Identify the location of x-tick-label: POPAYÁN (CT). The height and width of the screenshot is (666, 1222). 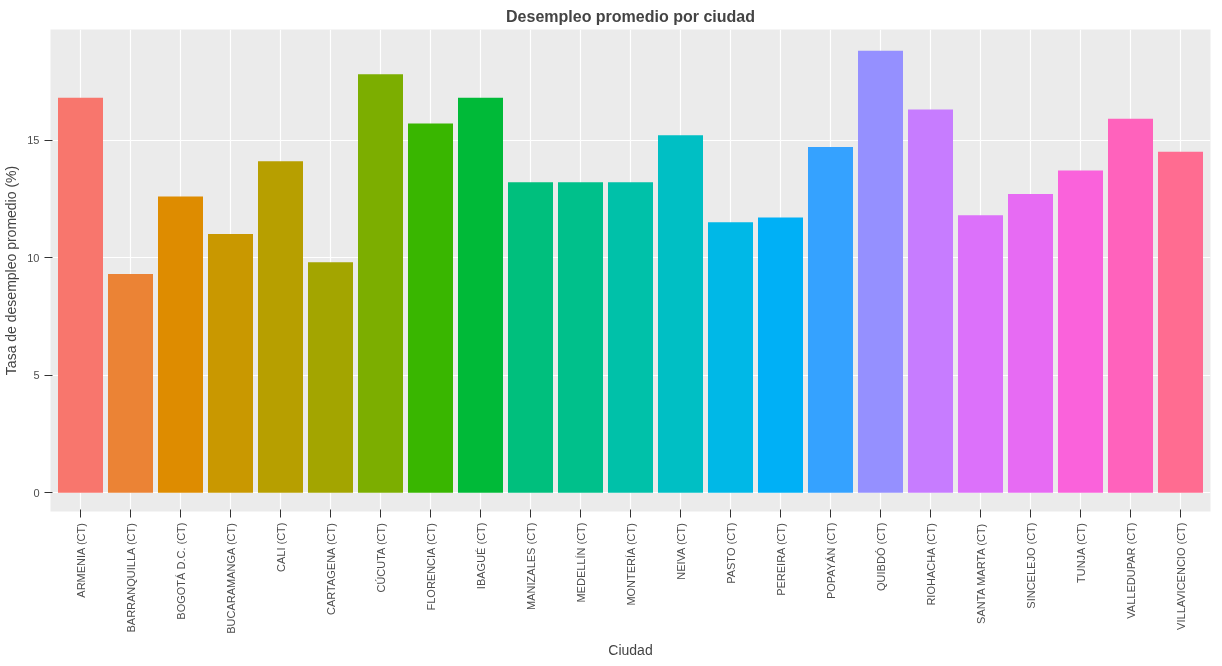
(830, 561).